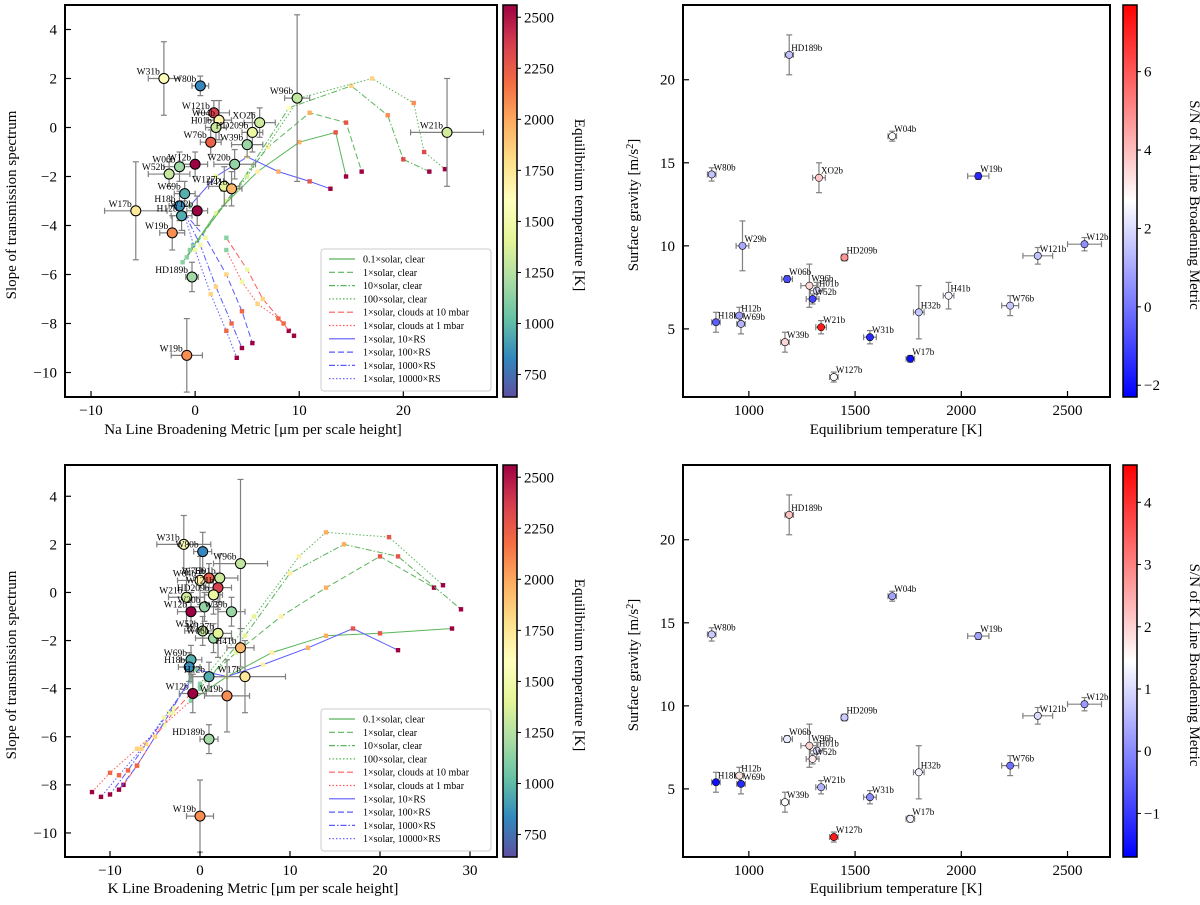  I want to click on colorbar-tick-label: 1750, so click(539, 631).